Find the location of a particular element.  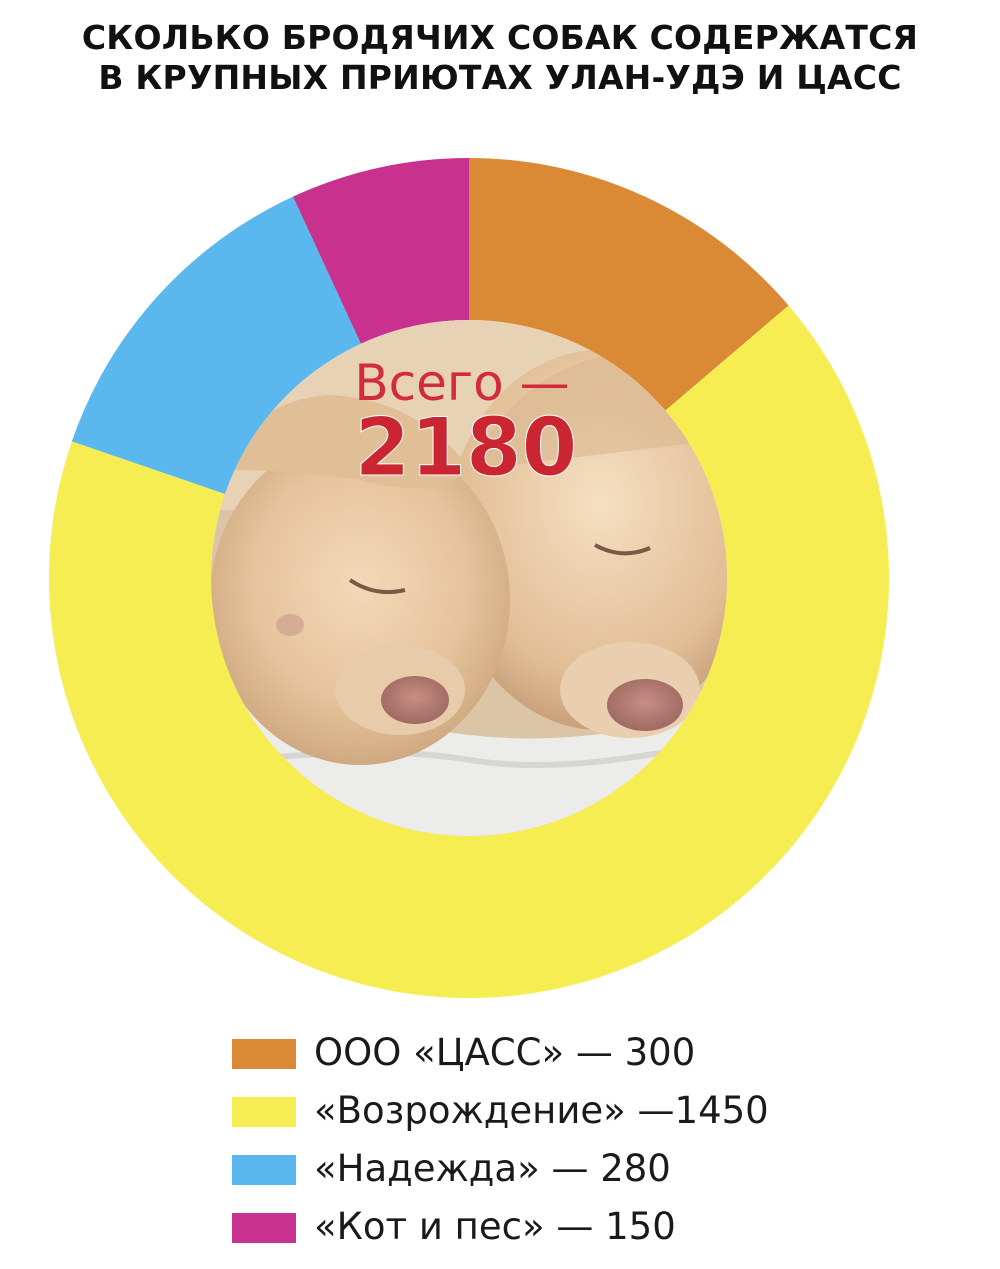

legend-label-nadezhda: «Надежда» — 280 is located at coordinates (492, 1168).